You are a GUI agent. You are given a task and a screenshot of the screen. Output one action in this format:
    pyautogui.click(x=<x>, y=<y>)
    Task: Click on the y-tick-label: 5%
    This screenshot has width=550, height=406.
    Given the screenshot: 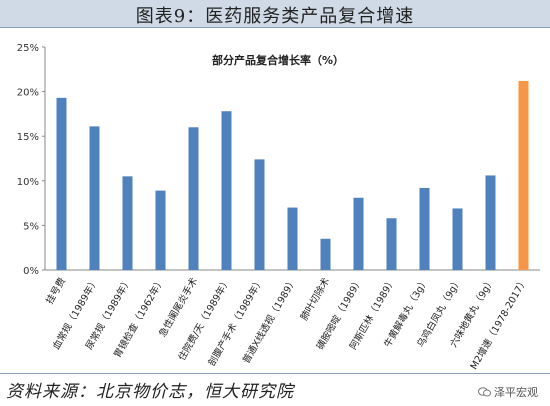 What is the action you would take?
    pyautogui.click(x=31, y=226)
    